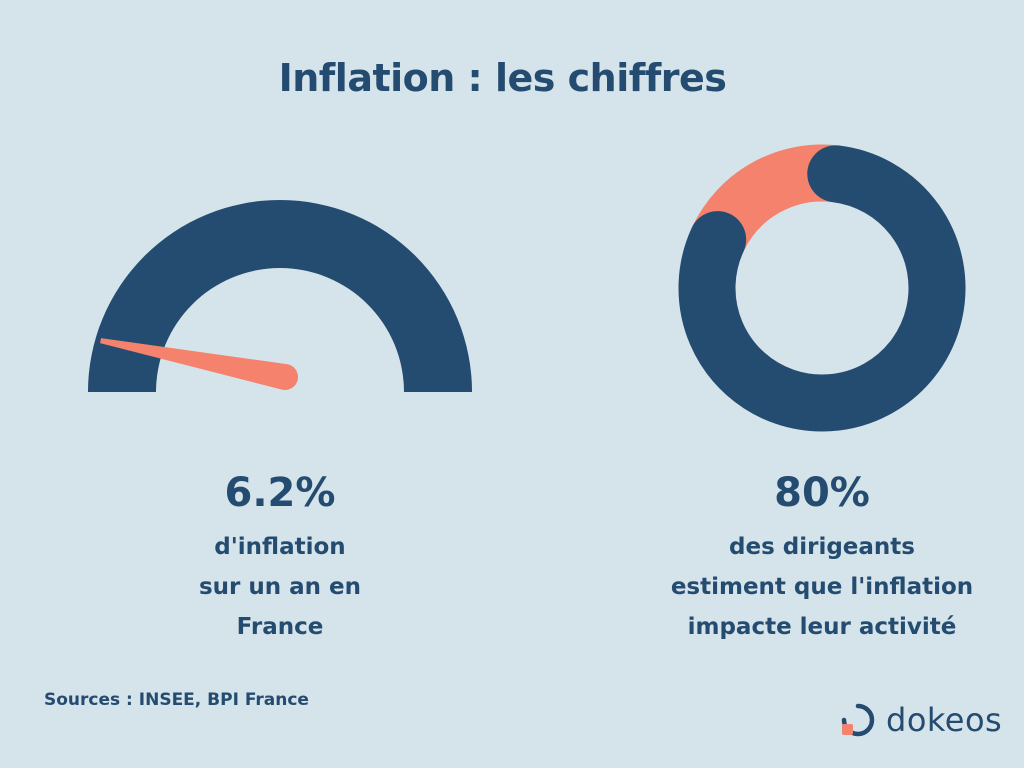 This screenshot has height=768, width=1024. I want to click on executives-description-line: impacte leur activité, so click(822, 627).